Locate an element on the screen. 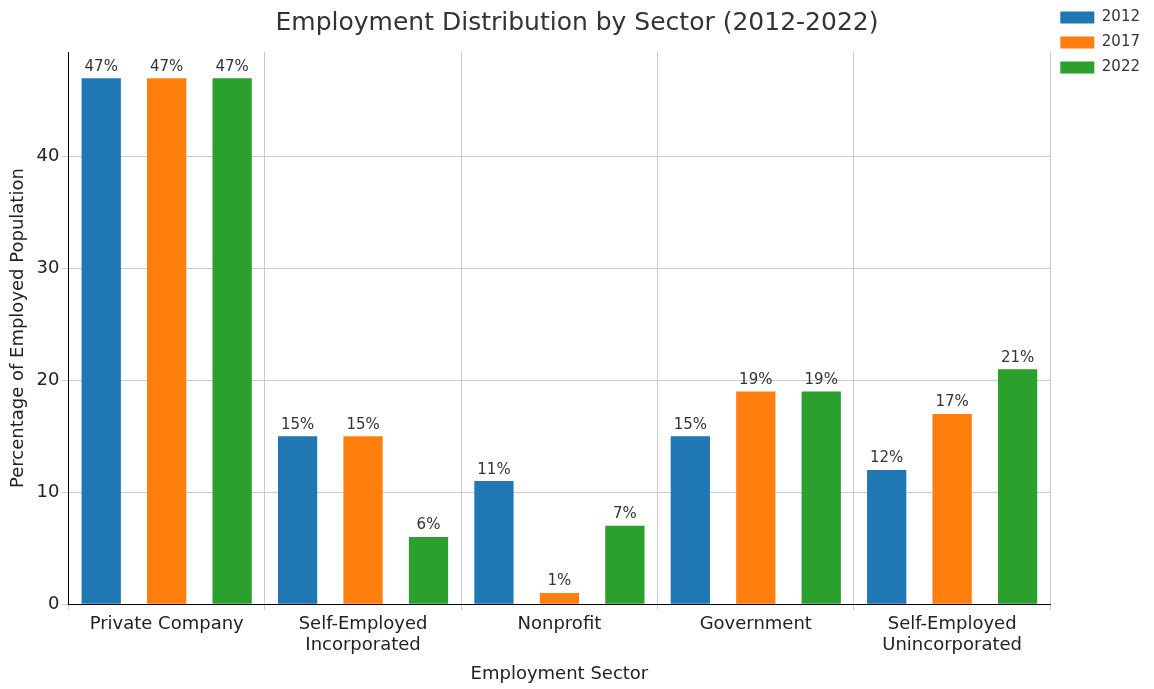 The image size is (1154, 689). legend-label: 2017 is located at coordinates (1121, 41).